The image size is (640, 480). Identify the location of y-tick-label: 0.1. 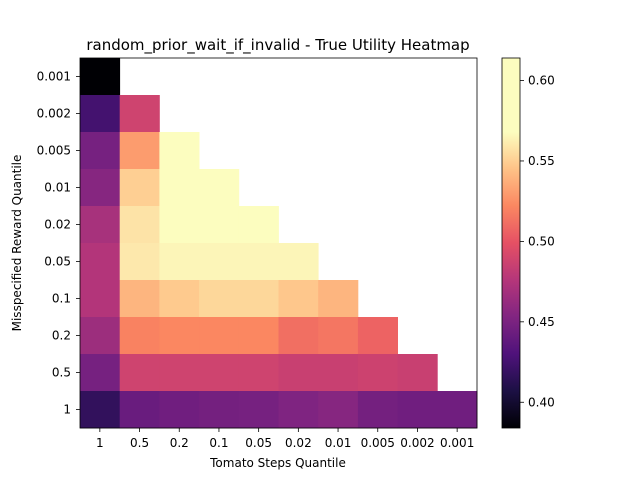
(61, 299).